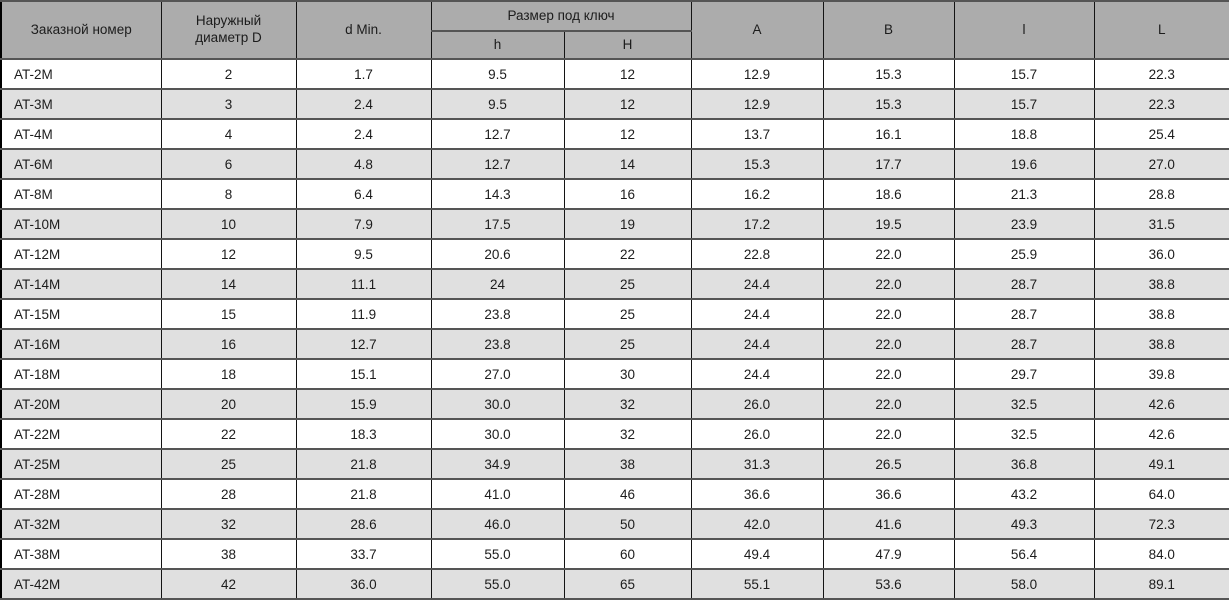  I want to click on value-cell: 19.6, so click(1024, 164).